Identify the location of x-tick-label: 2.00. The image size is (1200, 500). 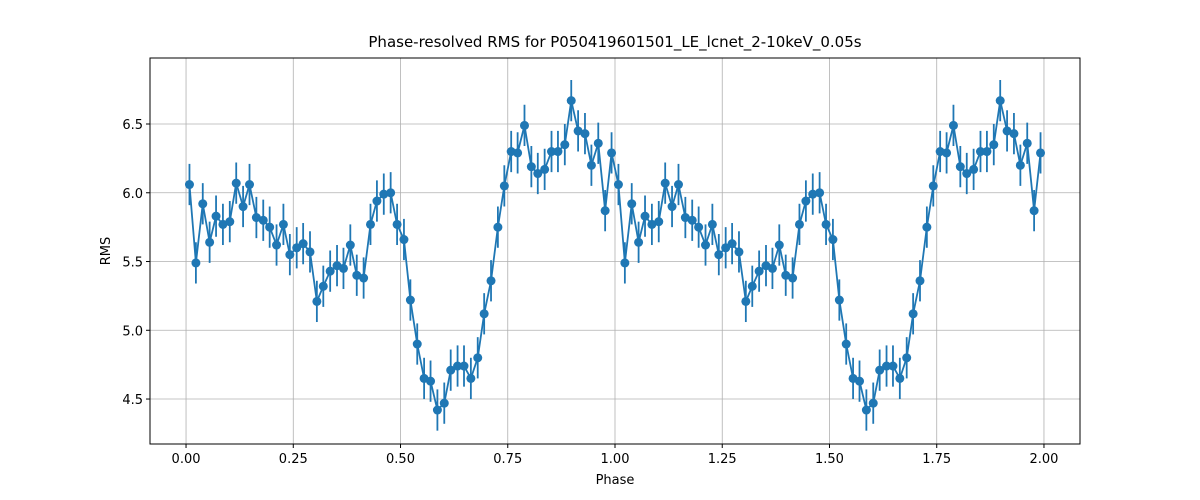
(1043, 459).